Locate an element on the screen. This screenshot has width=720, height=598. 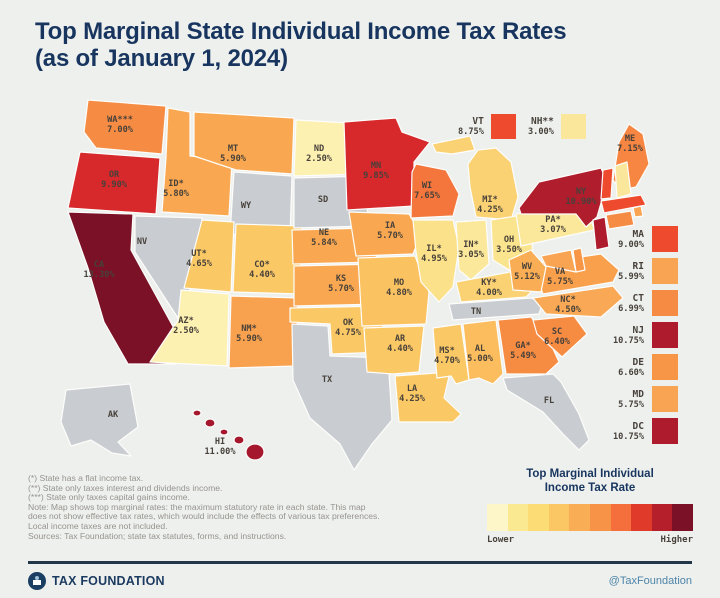
svg-text:LA4.25%: LA 4.25% is located at coordinates (412, 394).